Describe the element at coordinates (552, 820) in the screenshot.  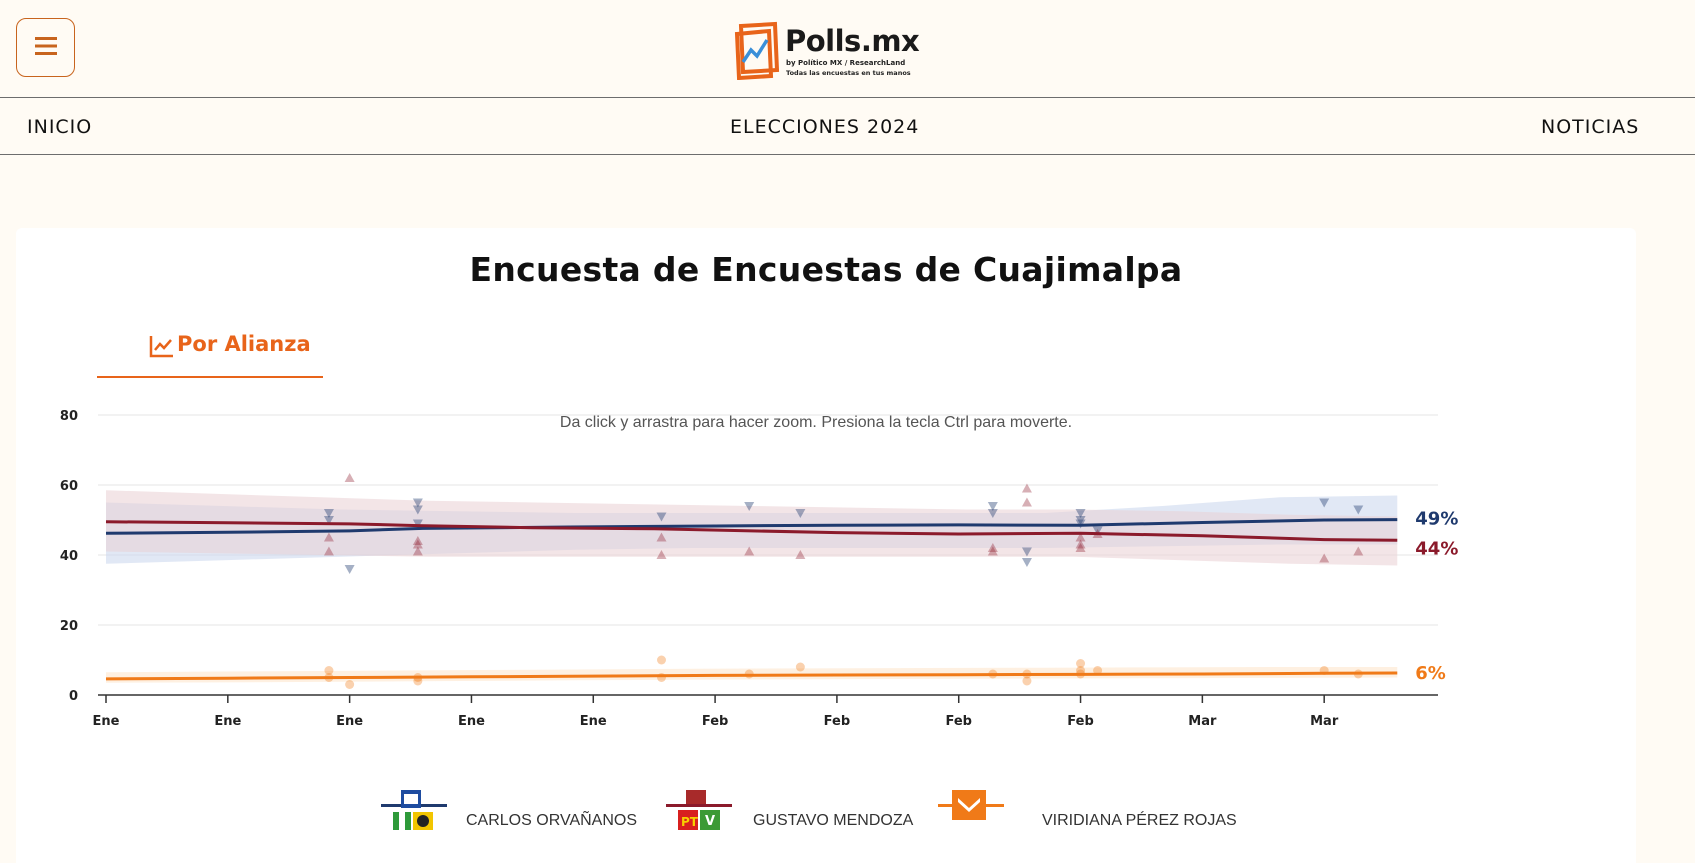
I see `legend-label: CARLOS ORVAÑANOS` at that location.